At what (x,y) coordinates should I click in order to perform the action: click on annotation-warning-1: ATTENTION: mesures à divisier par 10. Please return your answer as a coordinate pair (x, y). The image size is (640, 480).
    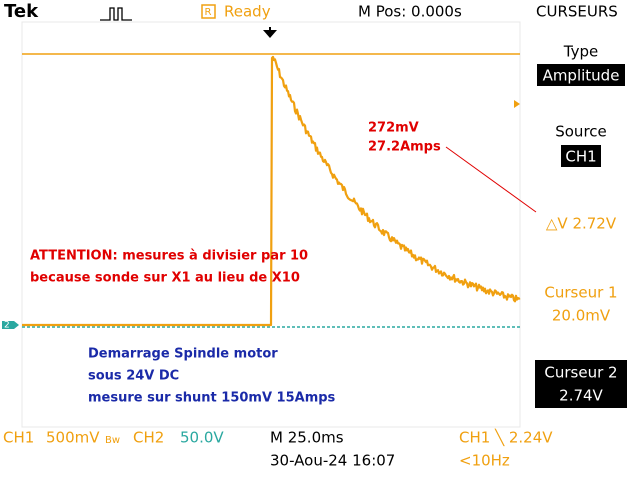
    Looking at the image, I should click on (169, 256).